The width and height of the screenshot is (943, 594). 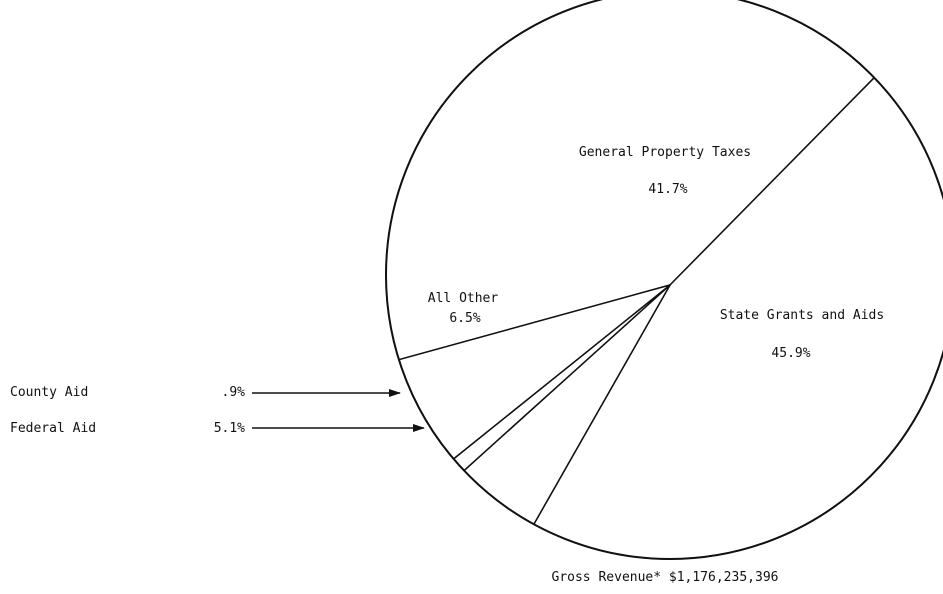 I want to click on slice-label-state-grants-and-aids: State Grants and Aids, so click(x=802, y=315).